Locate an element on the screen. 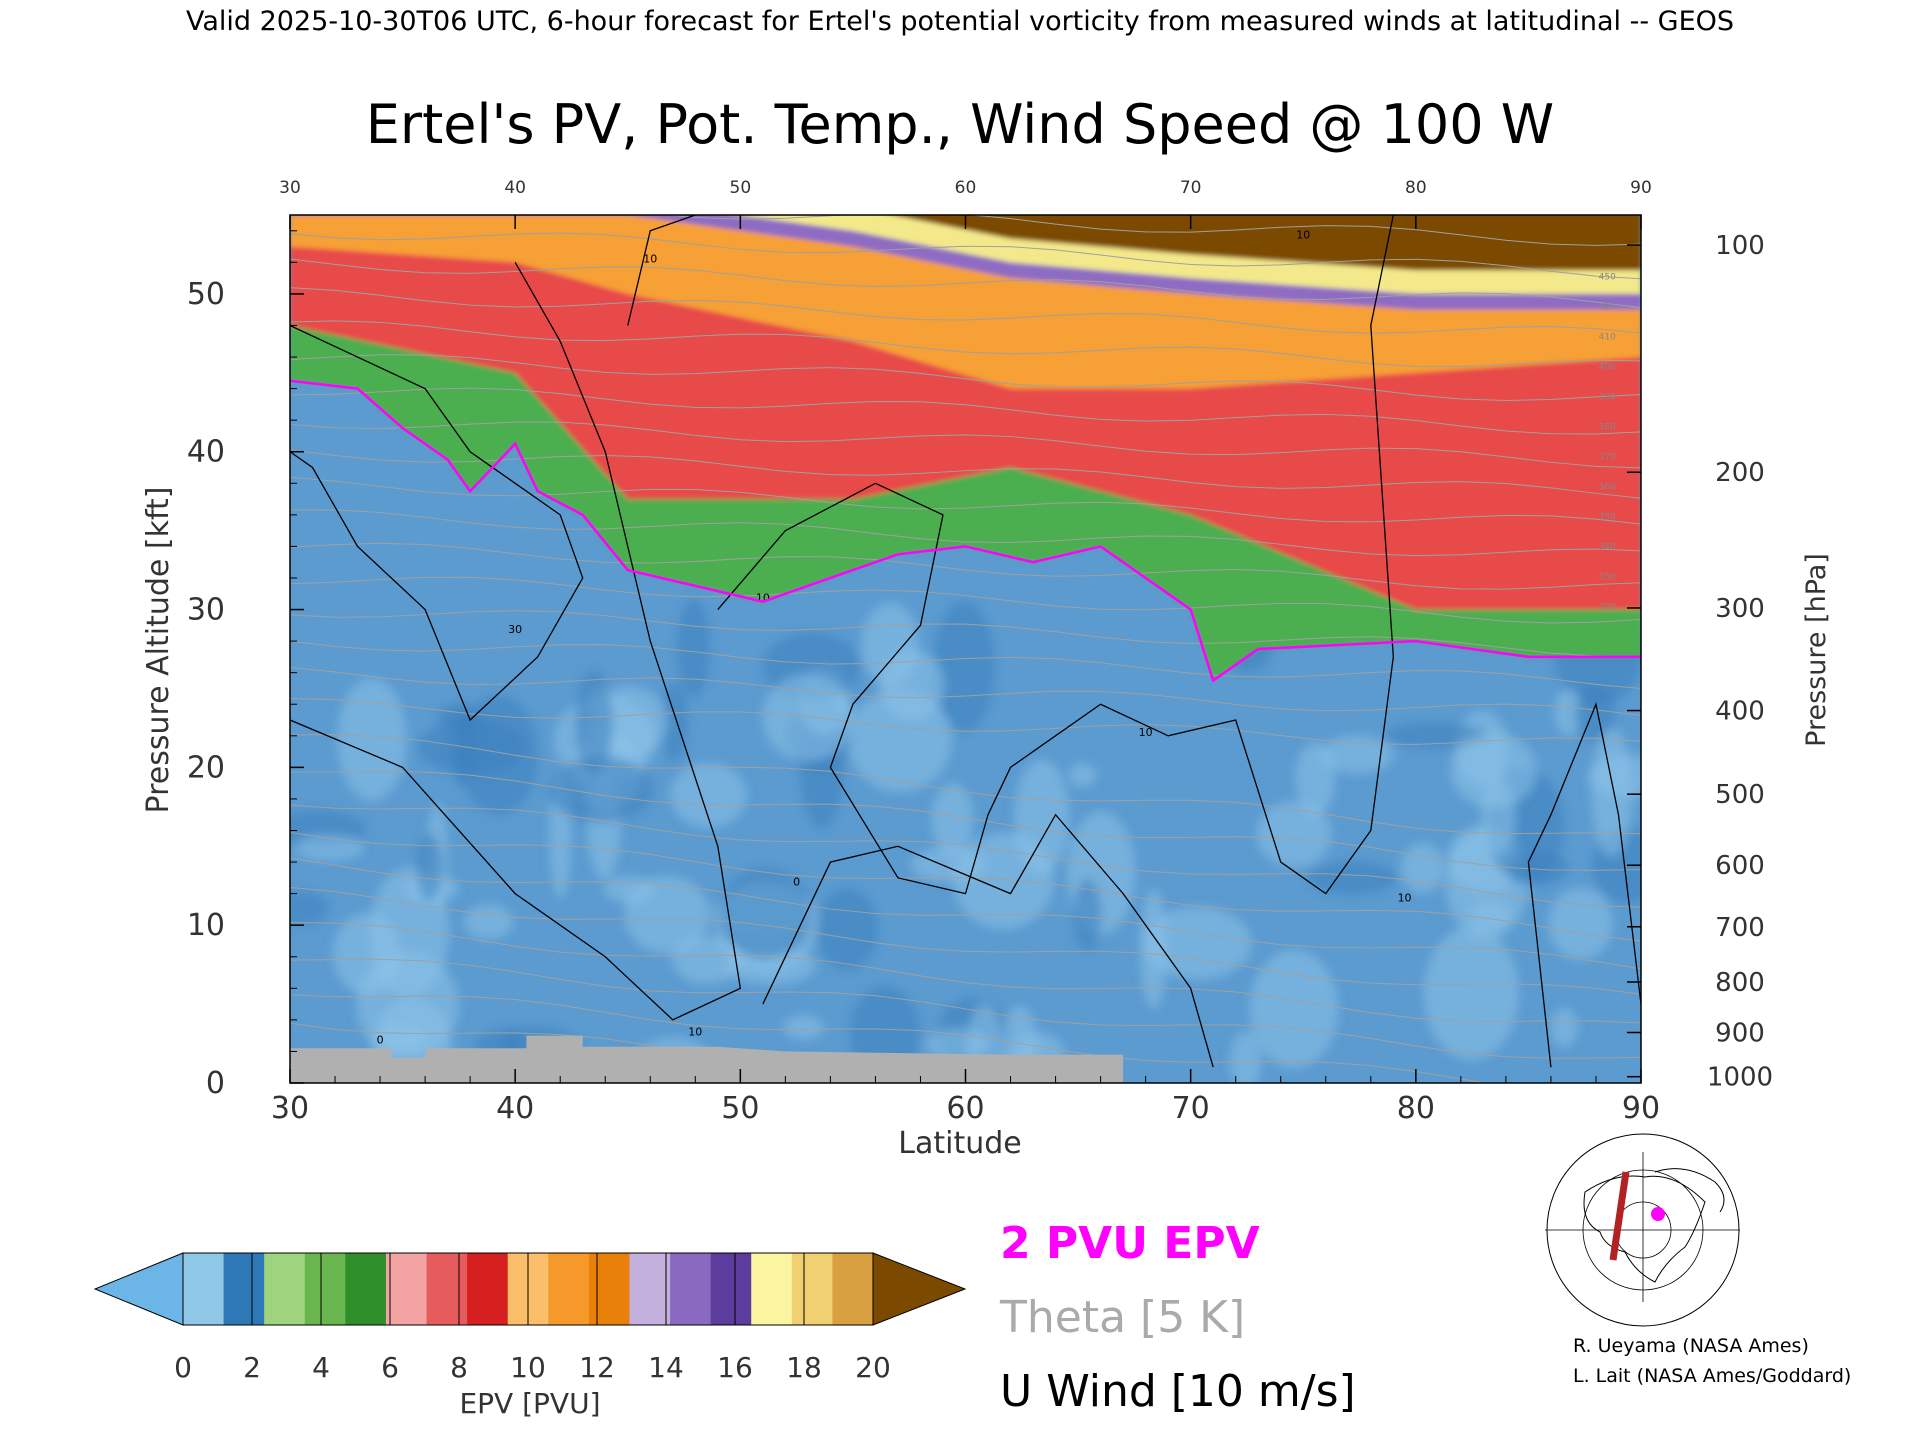  x-tick-label-top: 60 is located at coordinates (966, 188).